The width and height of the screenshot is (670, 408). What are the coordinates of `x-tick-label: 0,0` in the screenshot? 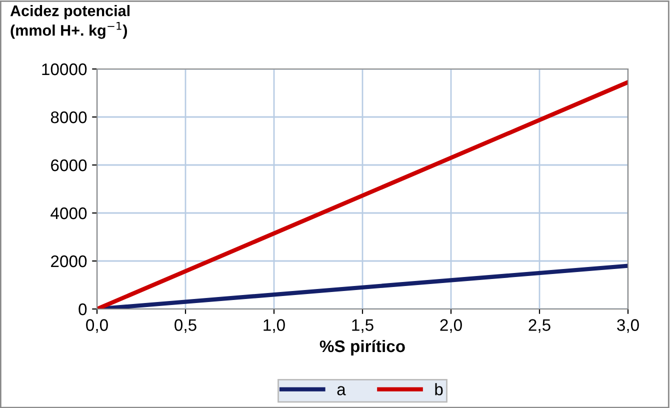 It's located at (97, 326).